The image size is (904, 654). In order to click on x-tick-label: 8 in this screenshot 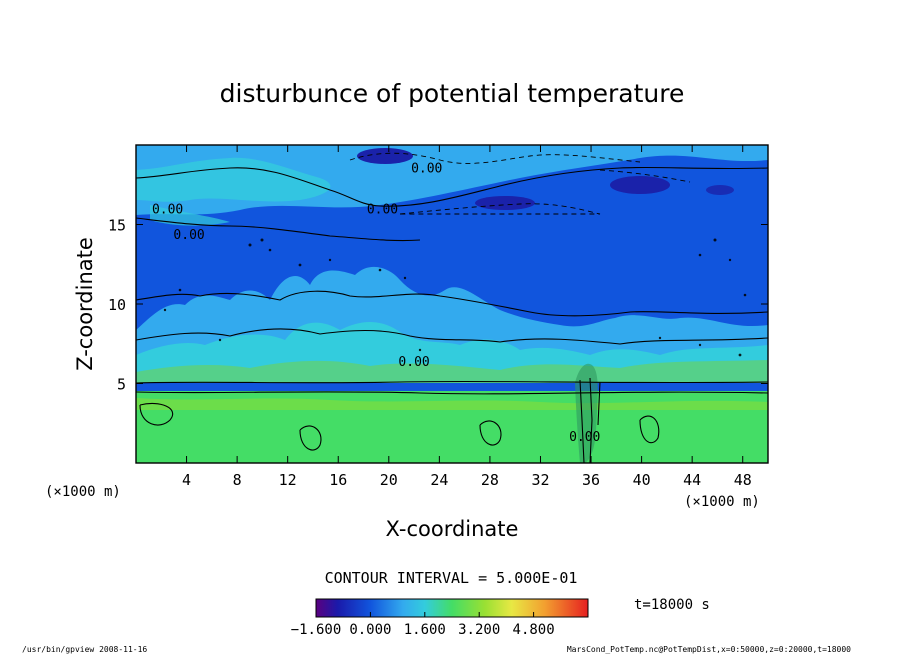, I will do `click(237, 480)`.